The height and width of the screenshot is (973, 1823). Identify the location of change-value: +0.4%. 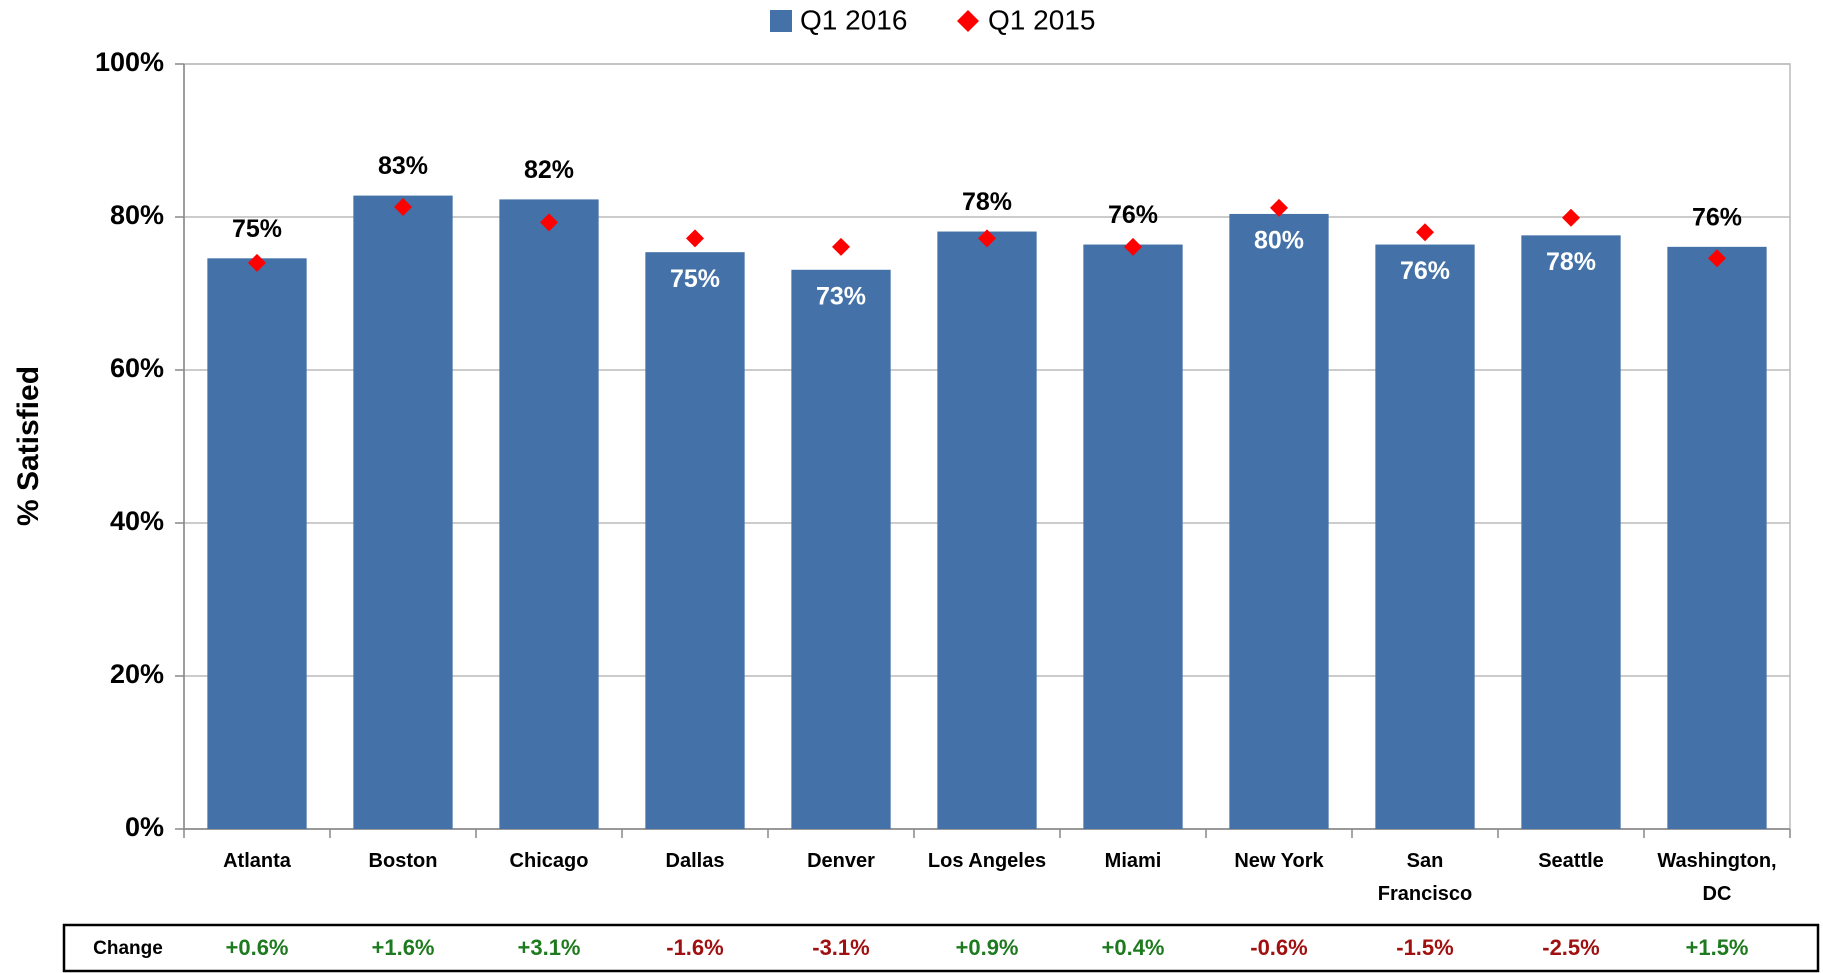
(1133, 947).